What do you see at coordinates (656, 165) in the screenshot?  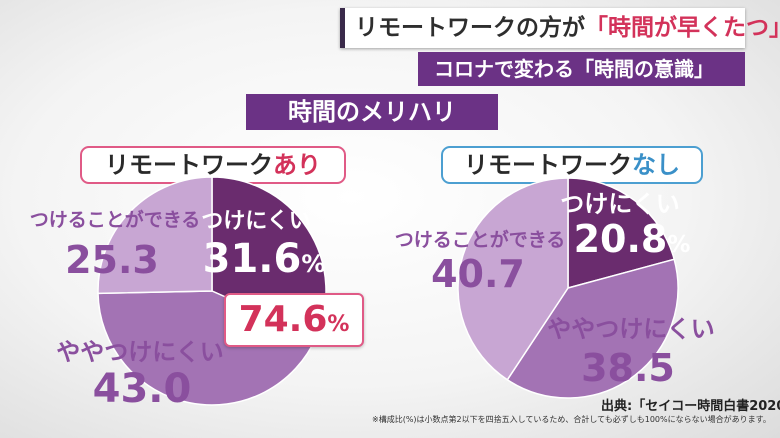 I see `label-without-remote-accent: なし` at bounding box center [656, 165].